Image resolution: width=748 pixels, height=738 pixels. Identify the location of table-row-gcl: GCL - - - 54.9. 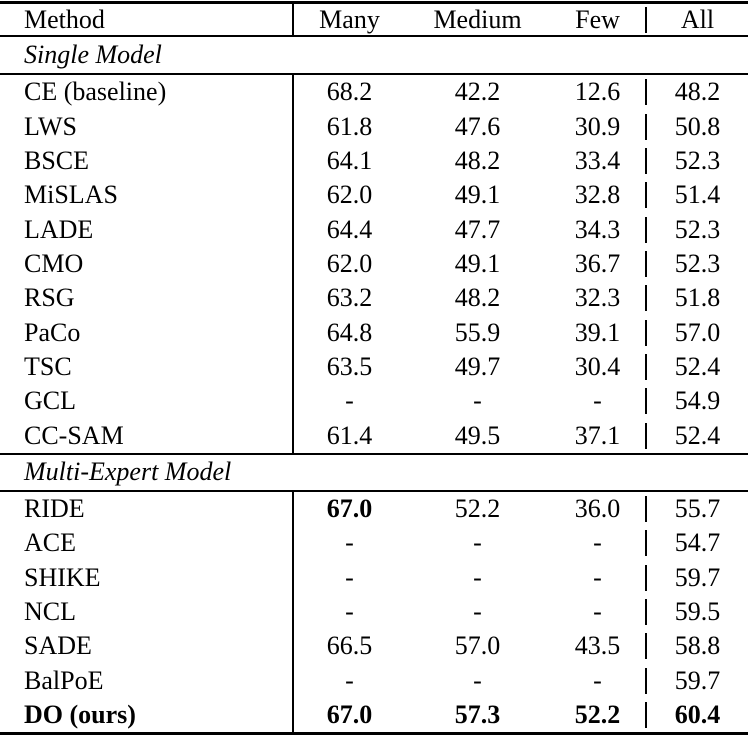
(374, 401).